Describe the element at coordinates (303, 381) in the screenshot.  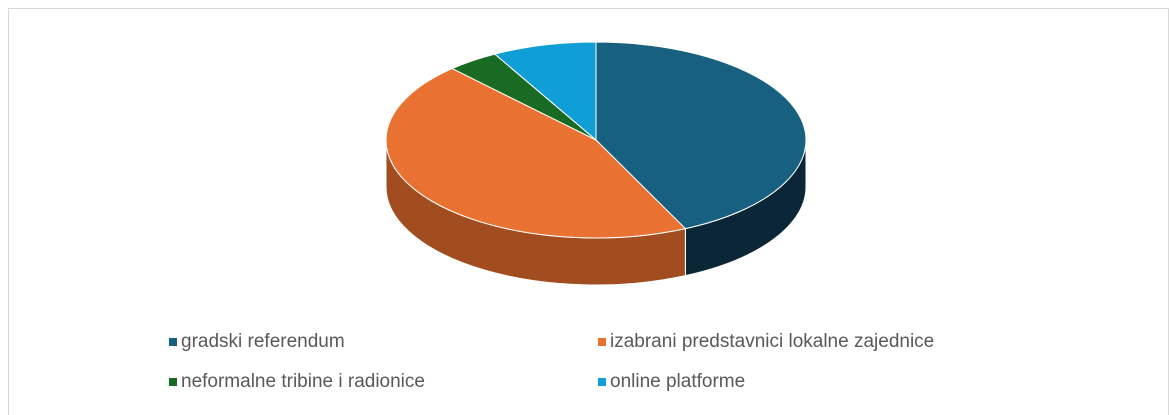
I see `legend-label: neformalne tribine i radionice` at that location.